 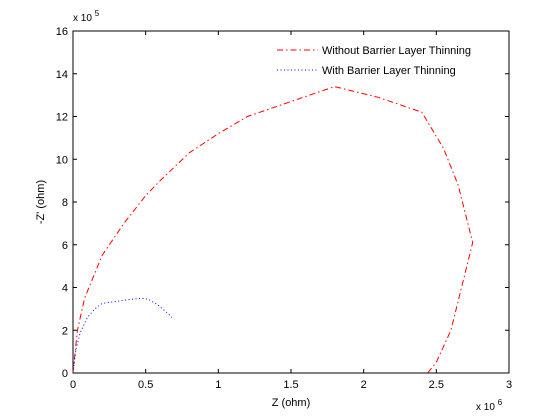 I want to click on y-tick-label: 2, so click(x=65, y=331).